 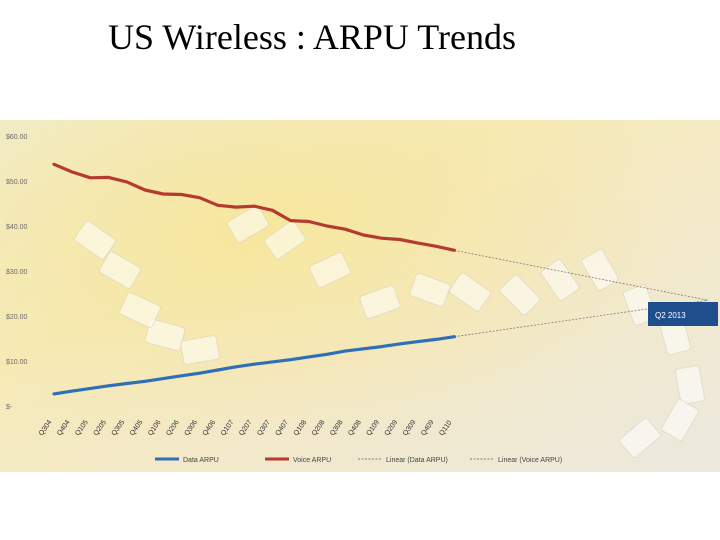 I want to click on y-tick-label: $20.00, so click(x=17, y=317).